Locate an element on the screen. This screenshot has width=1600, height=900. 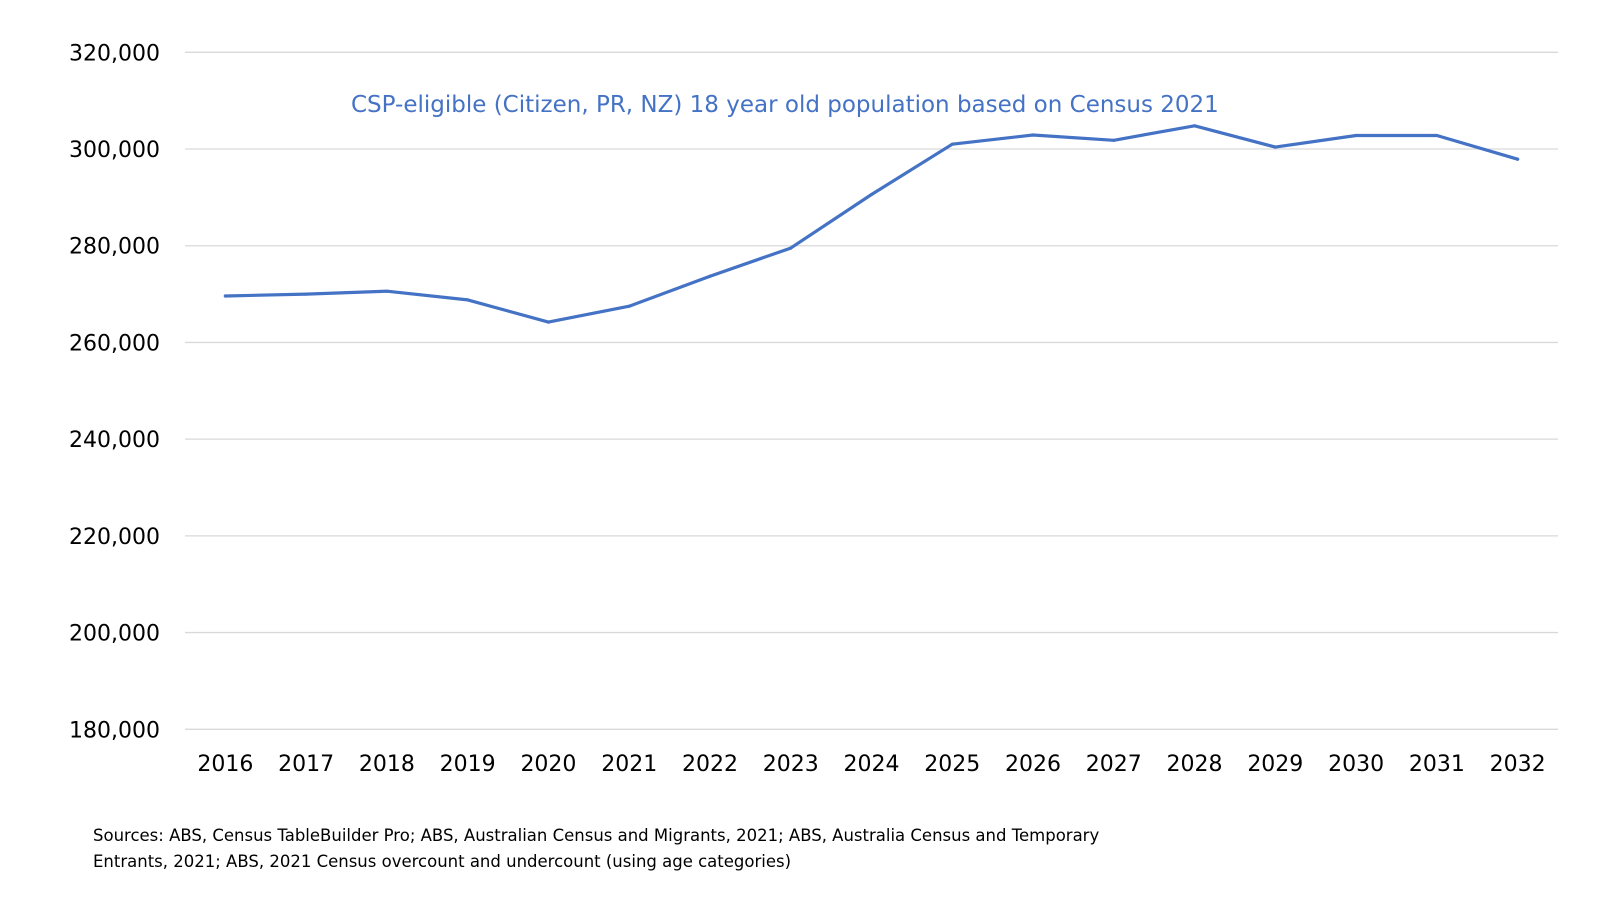
x-tick-label: 2016 is located at coordinates (225, 764).